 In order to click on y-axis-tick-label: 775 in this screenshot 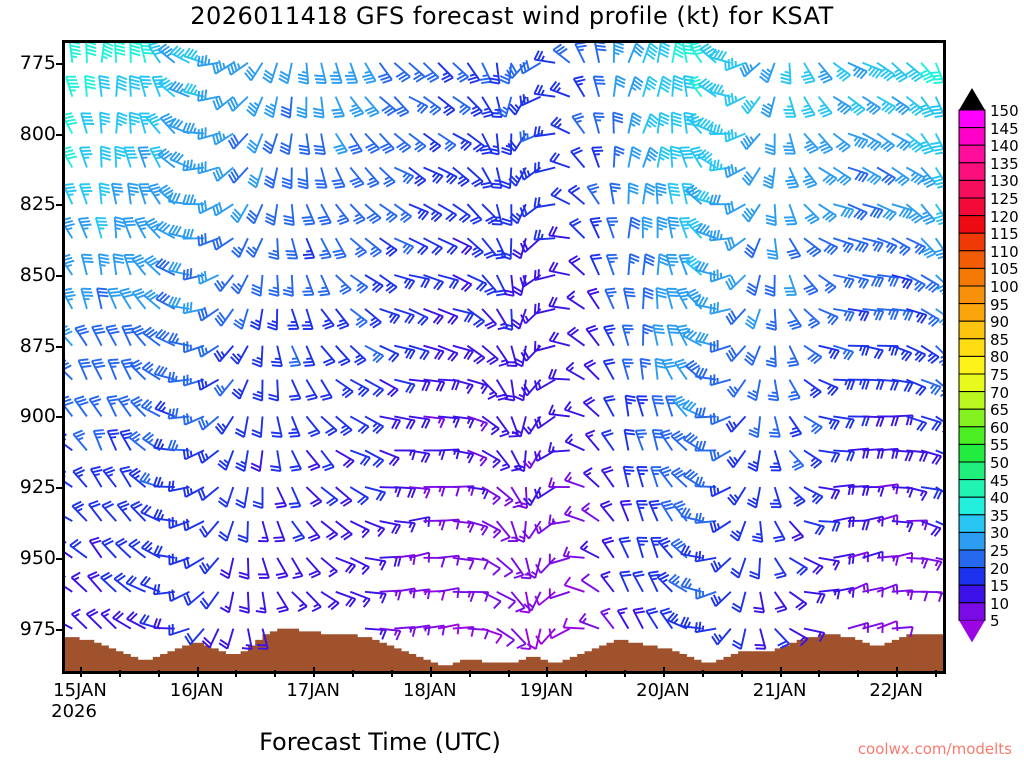, I will do `click(37, 62)`.